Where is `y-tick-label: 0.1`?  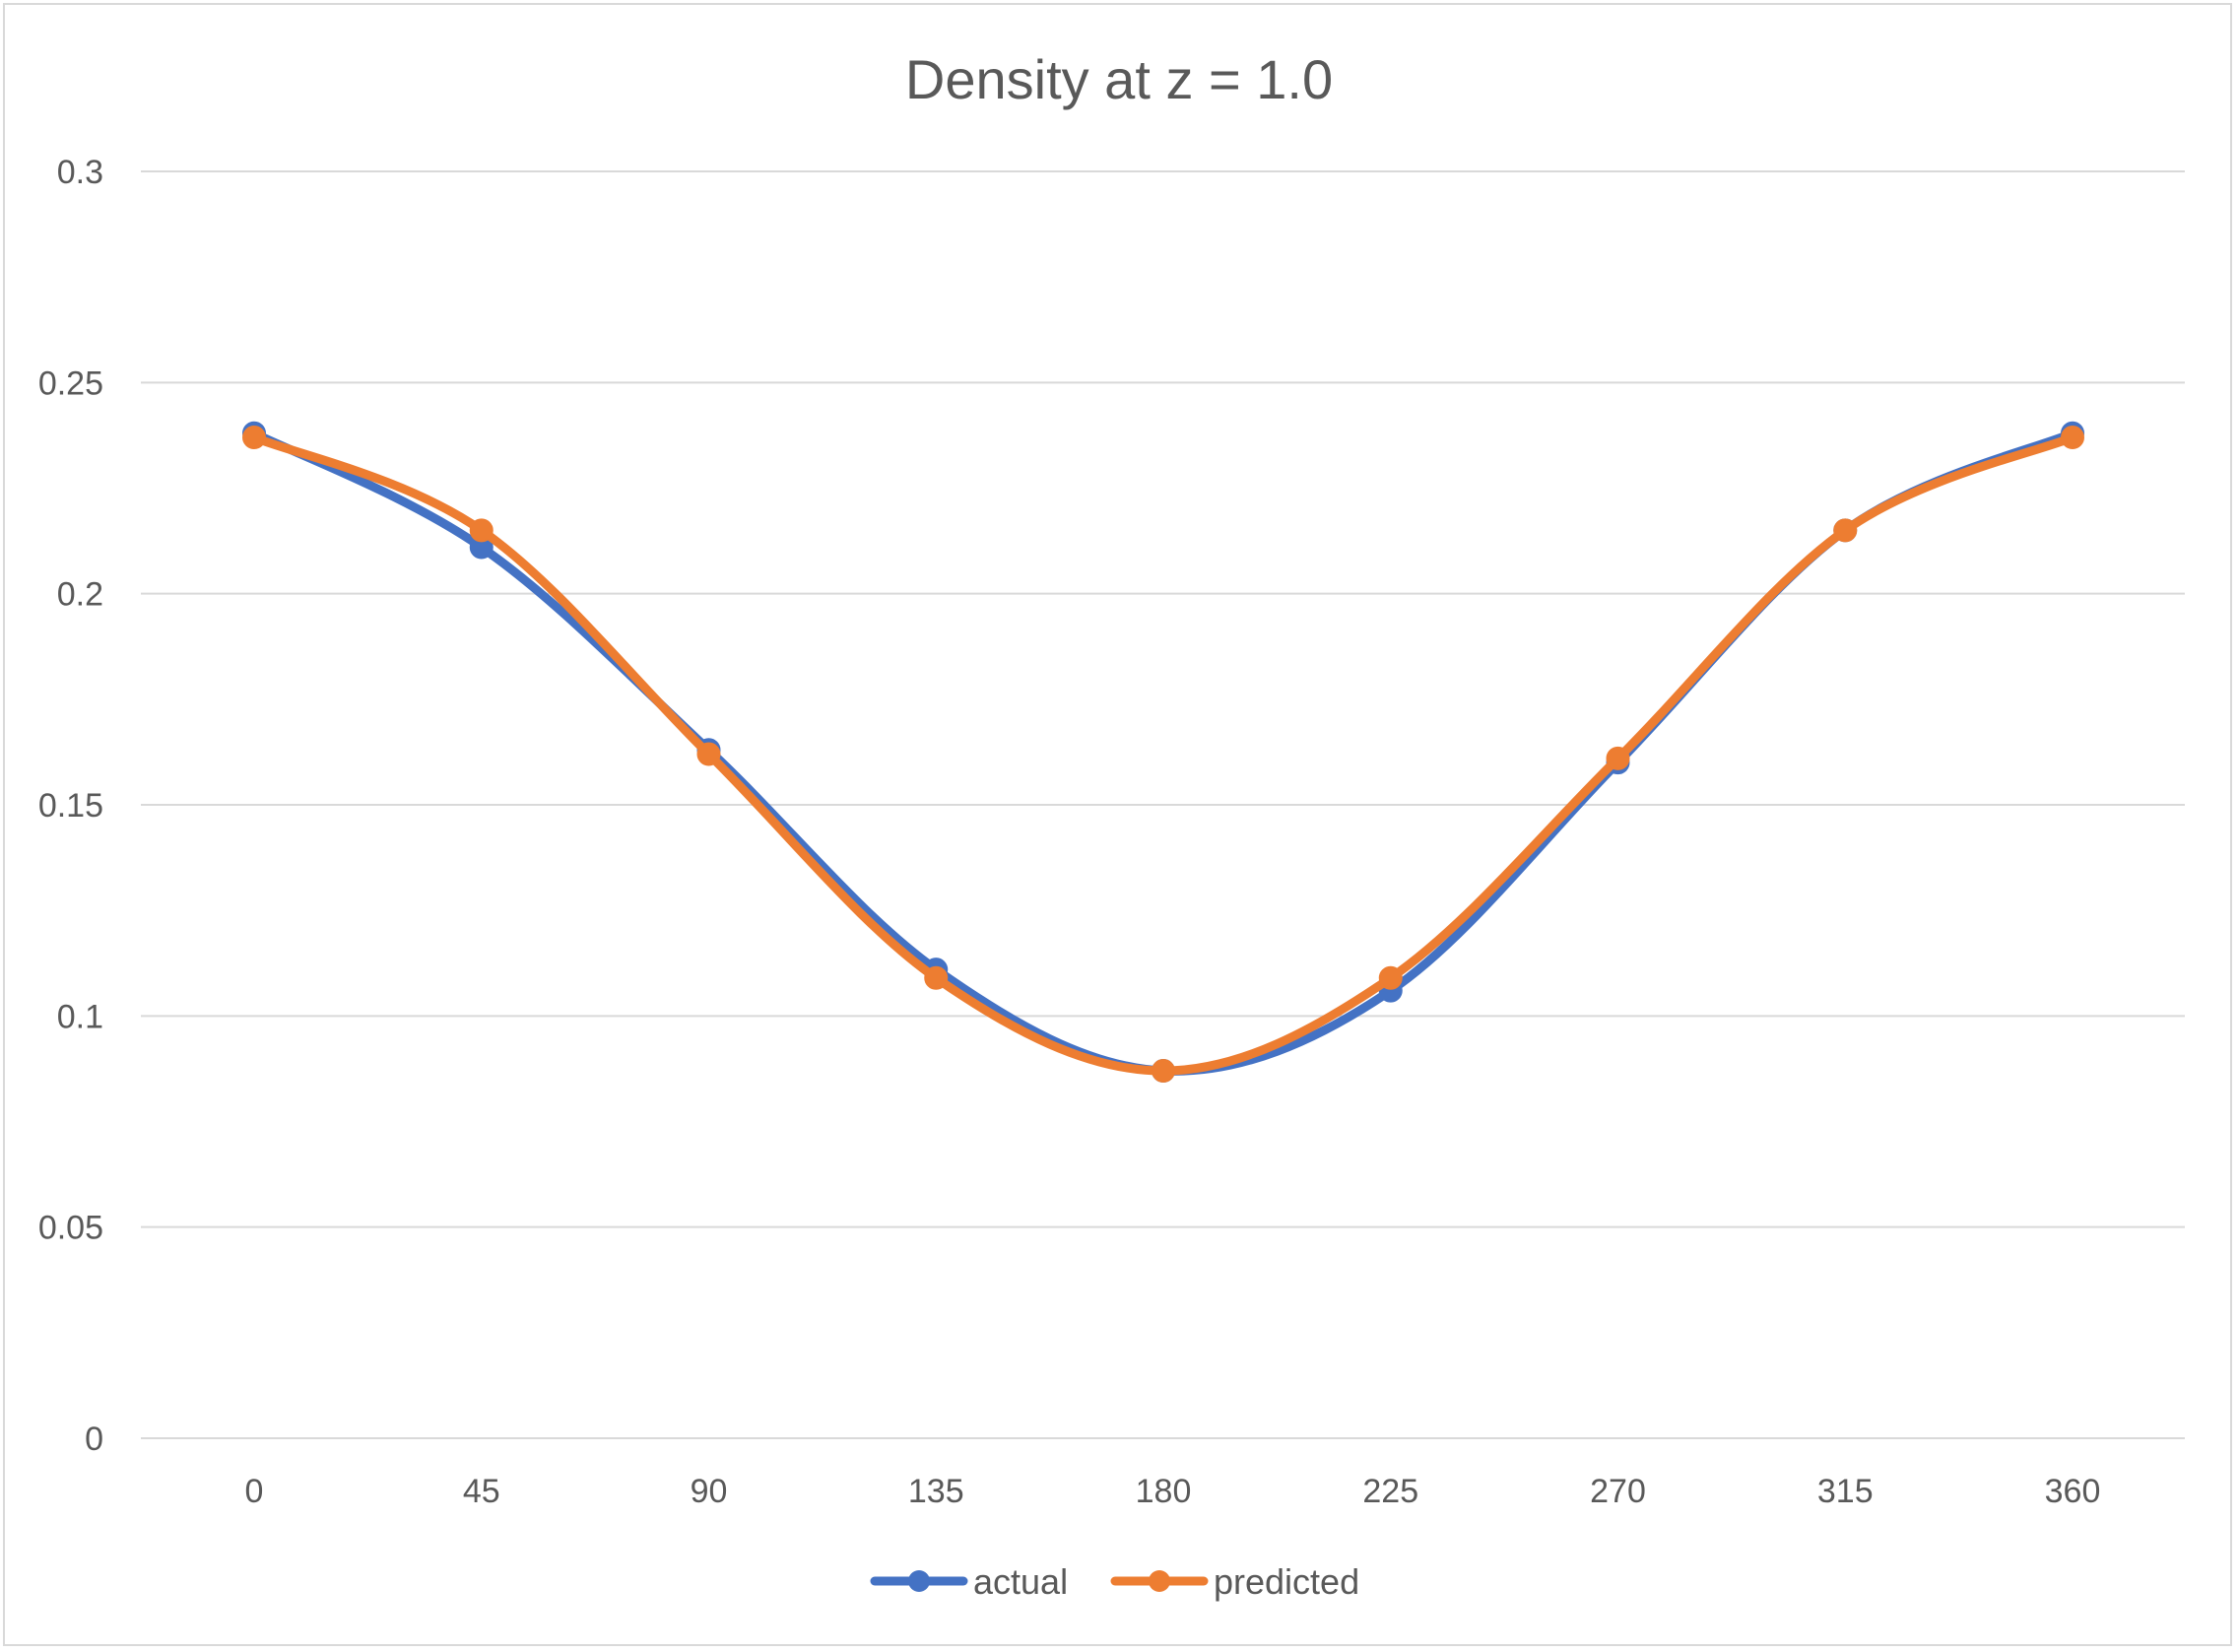
y-tick-label: 0.1 is located at coordinates (80, 1016).